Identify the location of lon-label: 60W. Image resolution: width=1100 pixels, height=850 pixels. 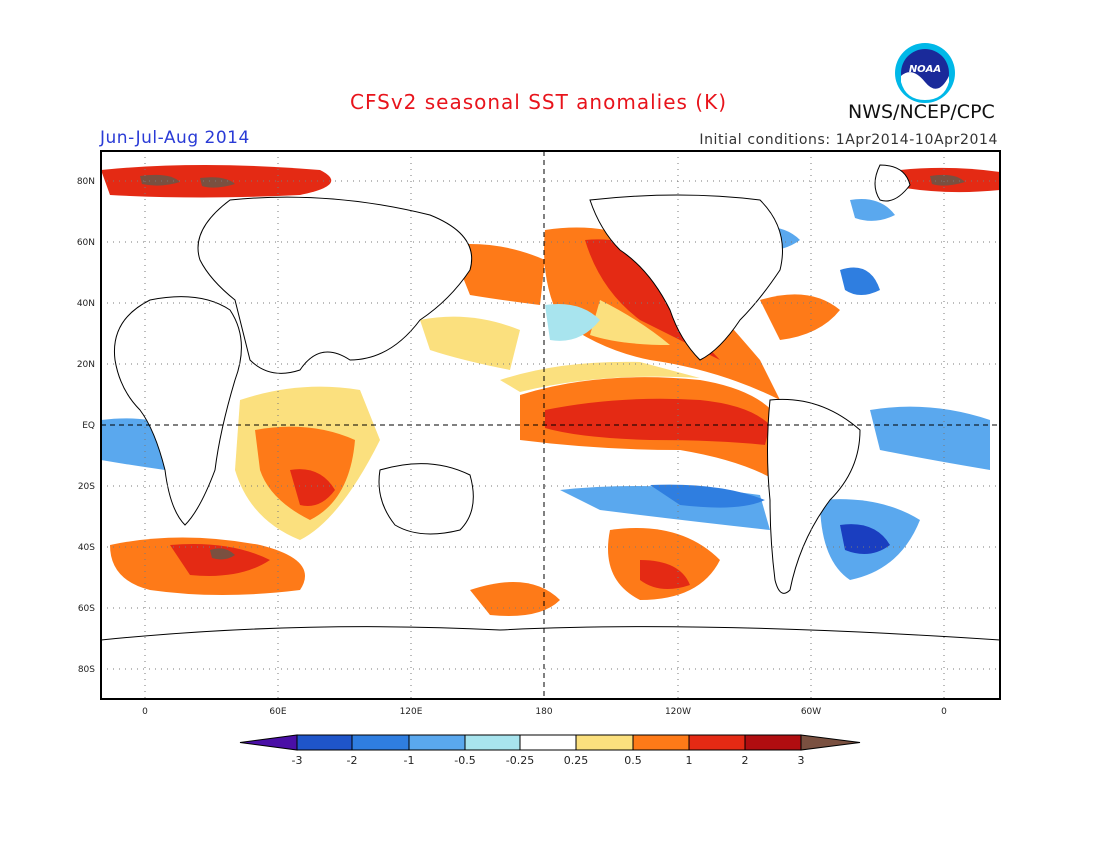
(811, 712).